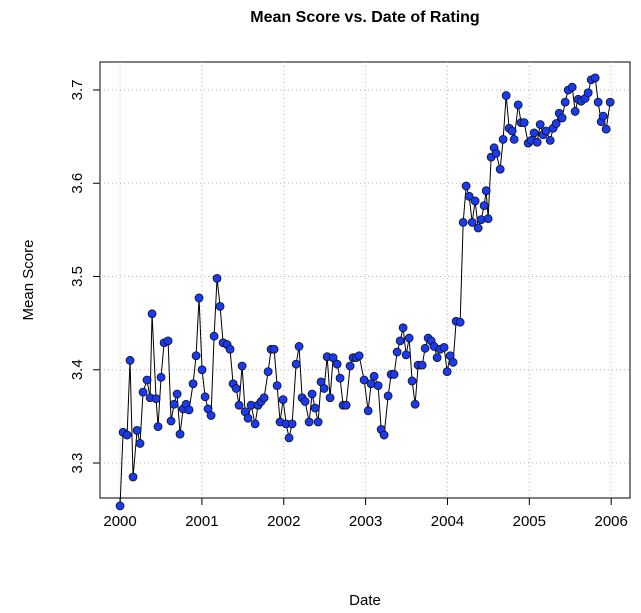 This screenshot has width=641, height=613. Describe the element at coordinates (77, 183) in the screenshot. I see `y-tick-label: 3.6` at that location.